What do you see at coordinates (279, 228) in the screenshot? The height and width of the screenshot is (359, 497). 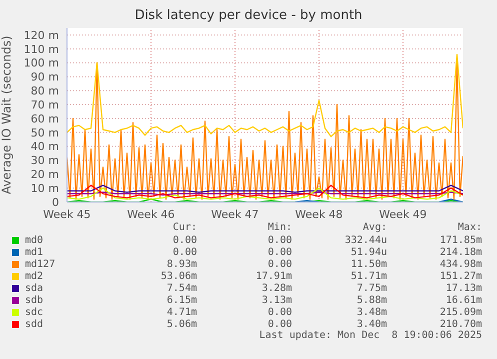 I see `text: Min:` at bounding box center [279, 228].